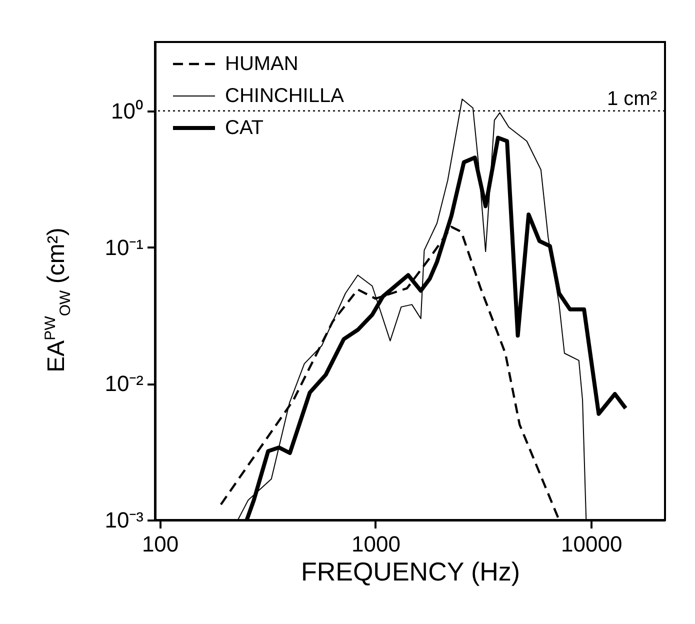 Image resolution: width=695 pixels, height=624 pixels. I want to click on y-tick-label: 10⁻¹, so click(124, 247).